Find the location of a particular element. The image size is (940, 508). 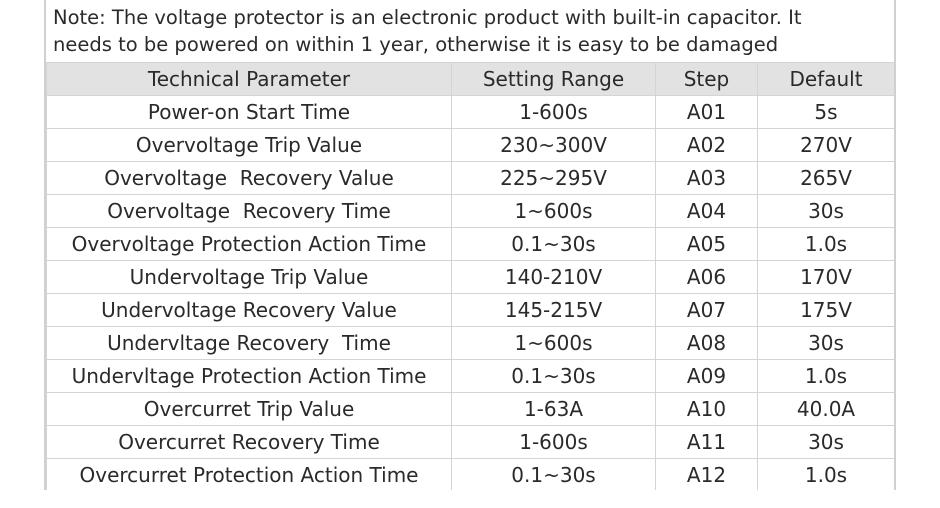

table-cell: Undervoltage Trip Value is located at coordinates (249, 277).